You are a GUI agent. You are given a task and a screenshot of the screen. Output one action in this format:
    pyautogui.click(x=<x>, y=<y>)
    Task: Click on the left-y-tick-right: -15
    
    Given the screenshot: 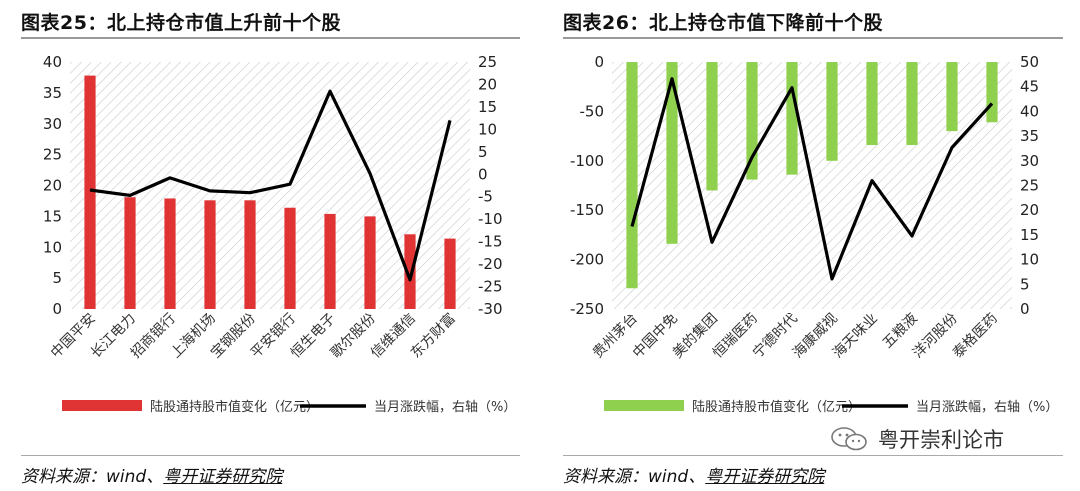 What is the action you would take?
    pyautogui.click(x=490, y=242)
    